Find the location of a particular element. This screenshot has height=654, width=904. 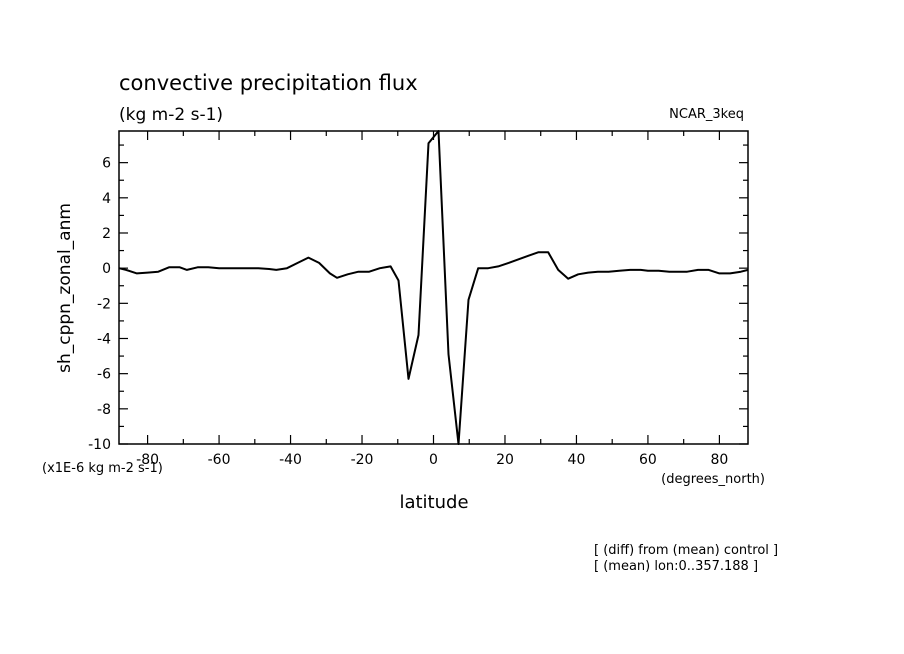

y-tick-label: 2 is located at coordinates (106, 234).